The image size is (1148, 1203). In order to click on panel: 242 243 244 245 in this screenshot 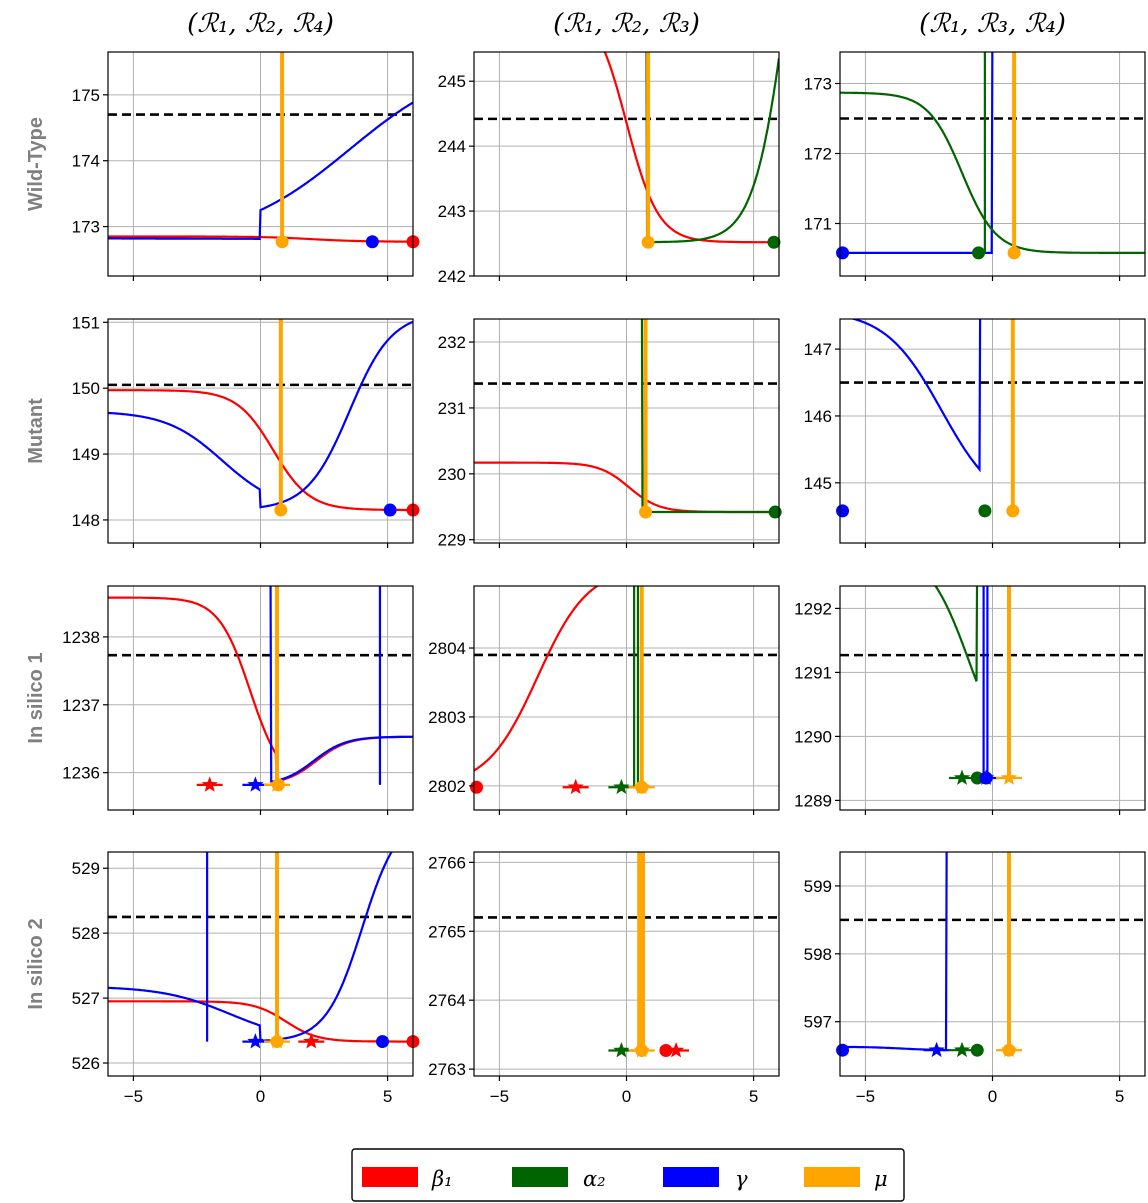, I will do `click(609, 168)`.